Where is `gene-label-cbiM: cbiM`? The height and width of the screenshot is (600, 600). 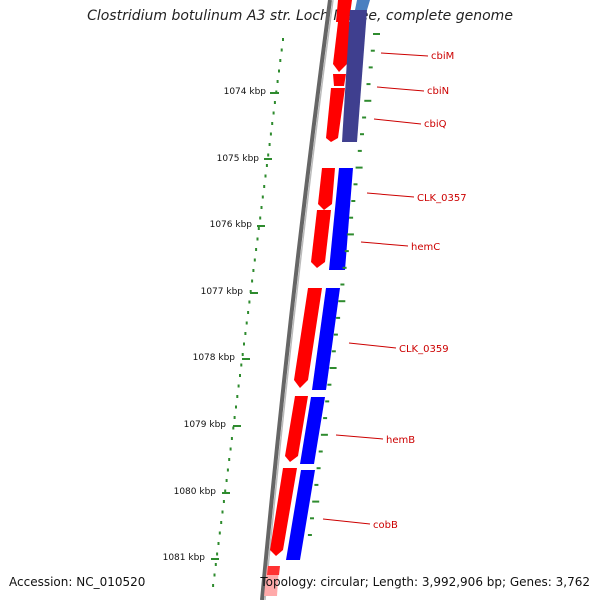
gene-label-cbiM: cbiM is located at coordinates (442, 56).